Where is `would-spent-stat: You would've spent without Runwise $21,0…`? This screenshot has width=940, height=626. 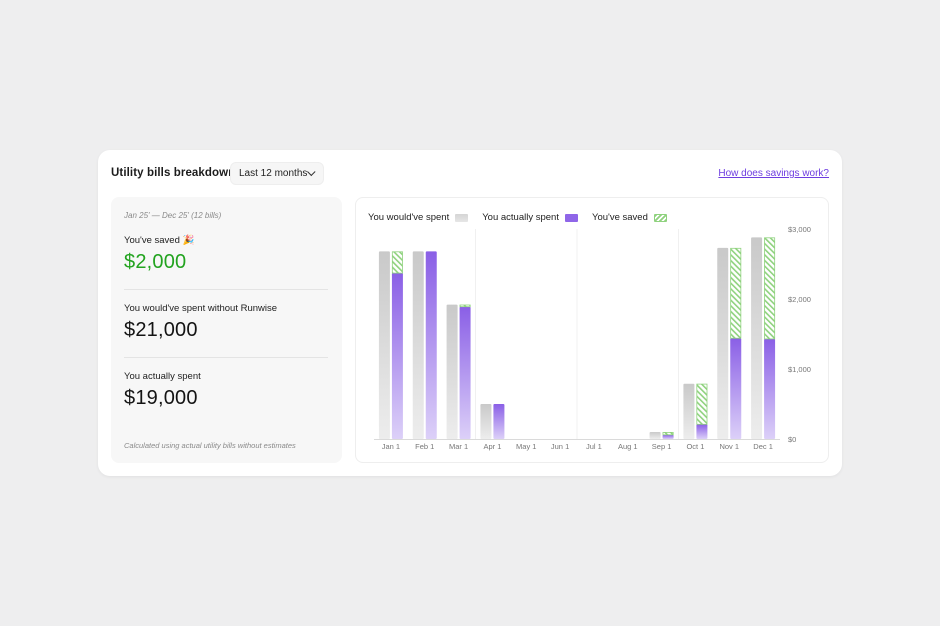 would-spent-stat: You would've spent without Runwise $21,0… is located at coordinates (226, 322).